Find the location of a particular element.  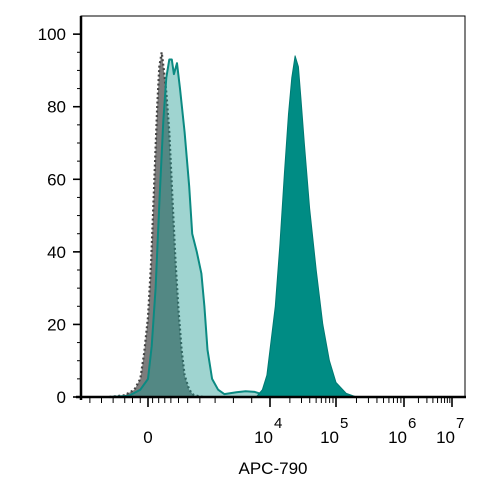

x-tick-exponent: 4 is located at coordinates (278, 423).